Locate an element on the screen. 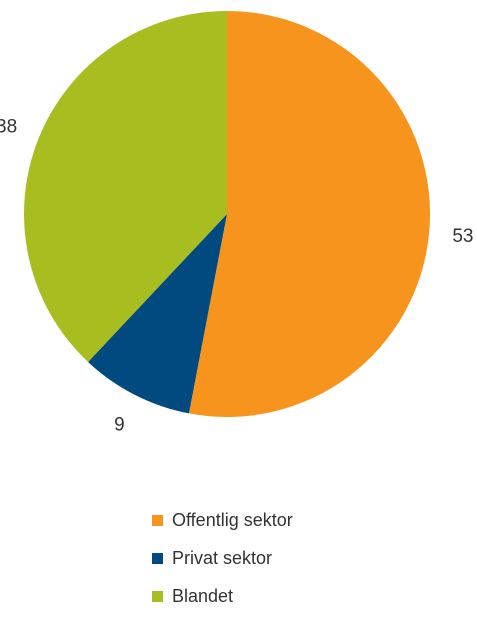  legend-item-blandet: Blandet is located at coordinates (222, 596).